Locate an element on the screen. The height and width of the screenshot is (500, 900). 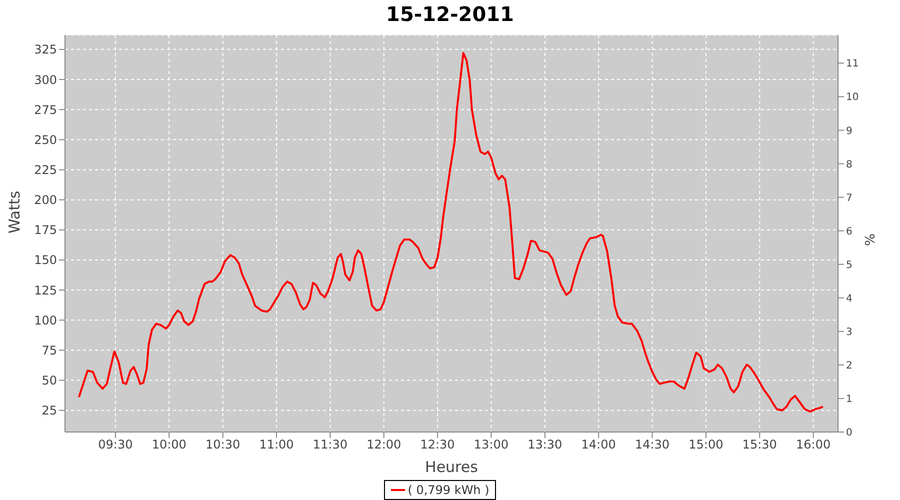
y2-tick-label: 2 is located at coordinates (849, 366).